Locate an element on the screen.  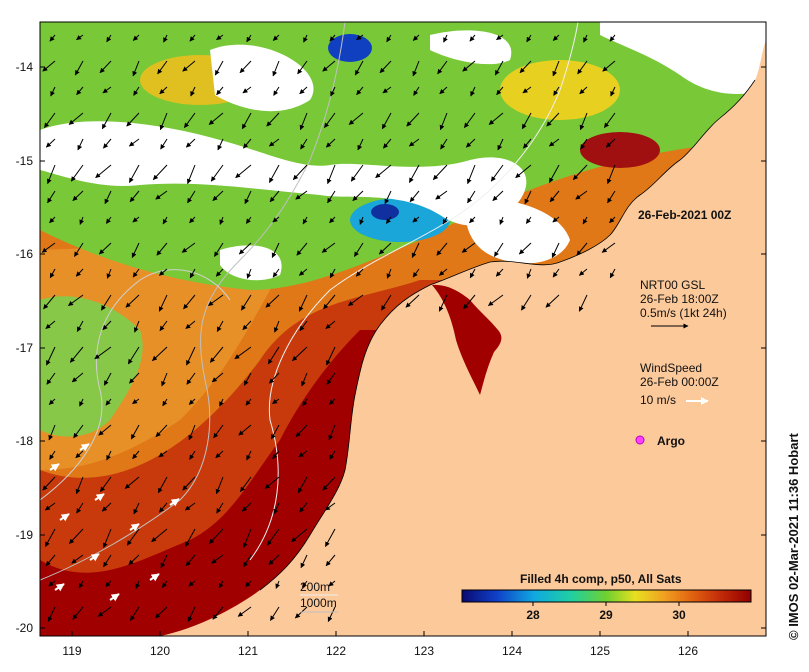
current-legend: NRT00 GSL 26-Feb 18:00Z 0.5m/s (1kt 24h) is located at coordinates (683, 303).